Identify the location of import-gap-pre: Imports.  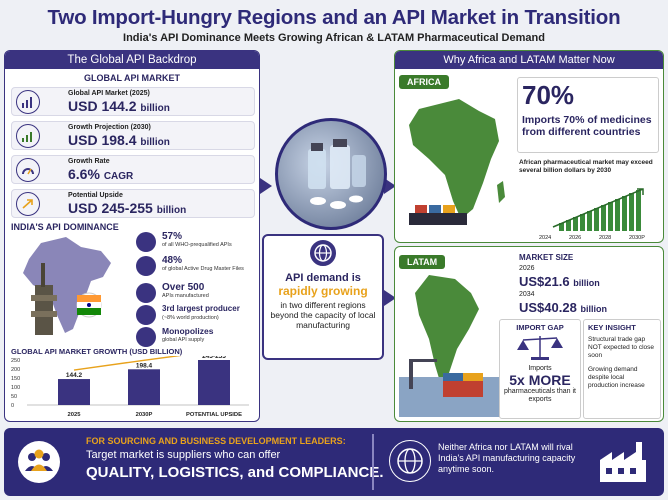
(540, 368).